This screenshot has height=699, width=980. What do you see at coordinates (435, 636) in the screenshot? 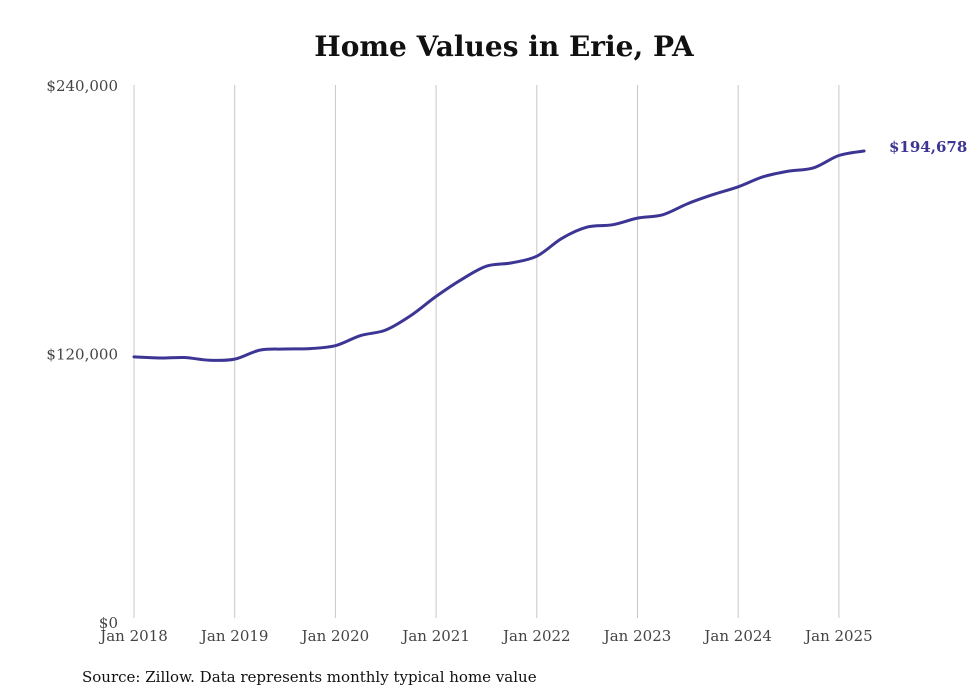
I see `x-tick-label: Jan 2021` at bounding box center [435, 636].